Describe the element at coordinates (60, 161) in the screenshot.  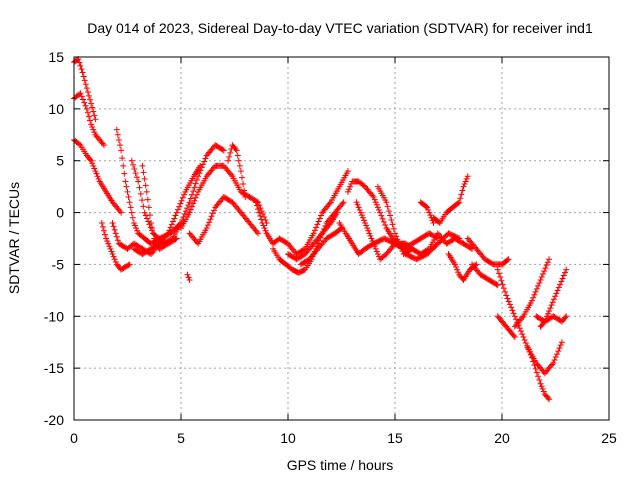
I see `y-tick-label: 5` at that location.